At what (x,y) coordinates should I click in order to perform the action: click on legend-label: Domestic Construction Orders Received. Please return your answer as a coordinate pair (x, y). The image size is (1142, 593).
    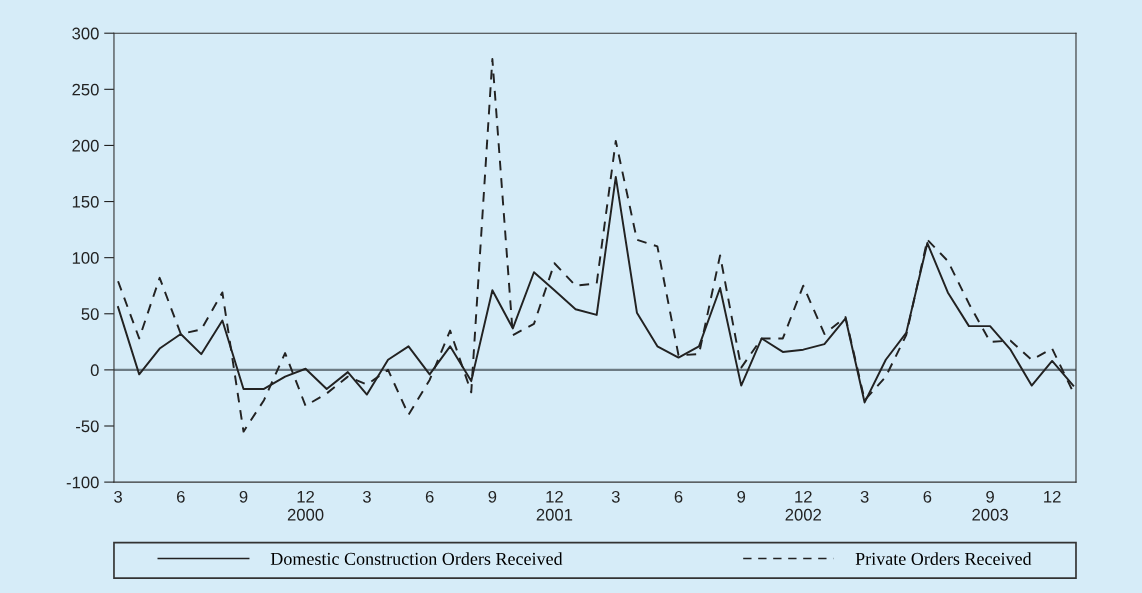
    Looking at the image, I should click on (416, 558).